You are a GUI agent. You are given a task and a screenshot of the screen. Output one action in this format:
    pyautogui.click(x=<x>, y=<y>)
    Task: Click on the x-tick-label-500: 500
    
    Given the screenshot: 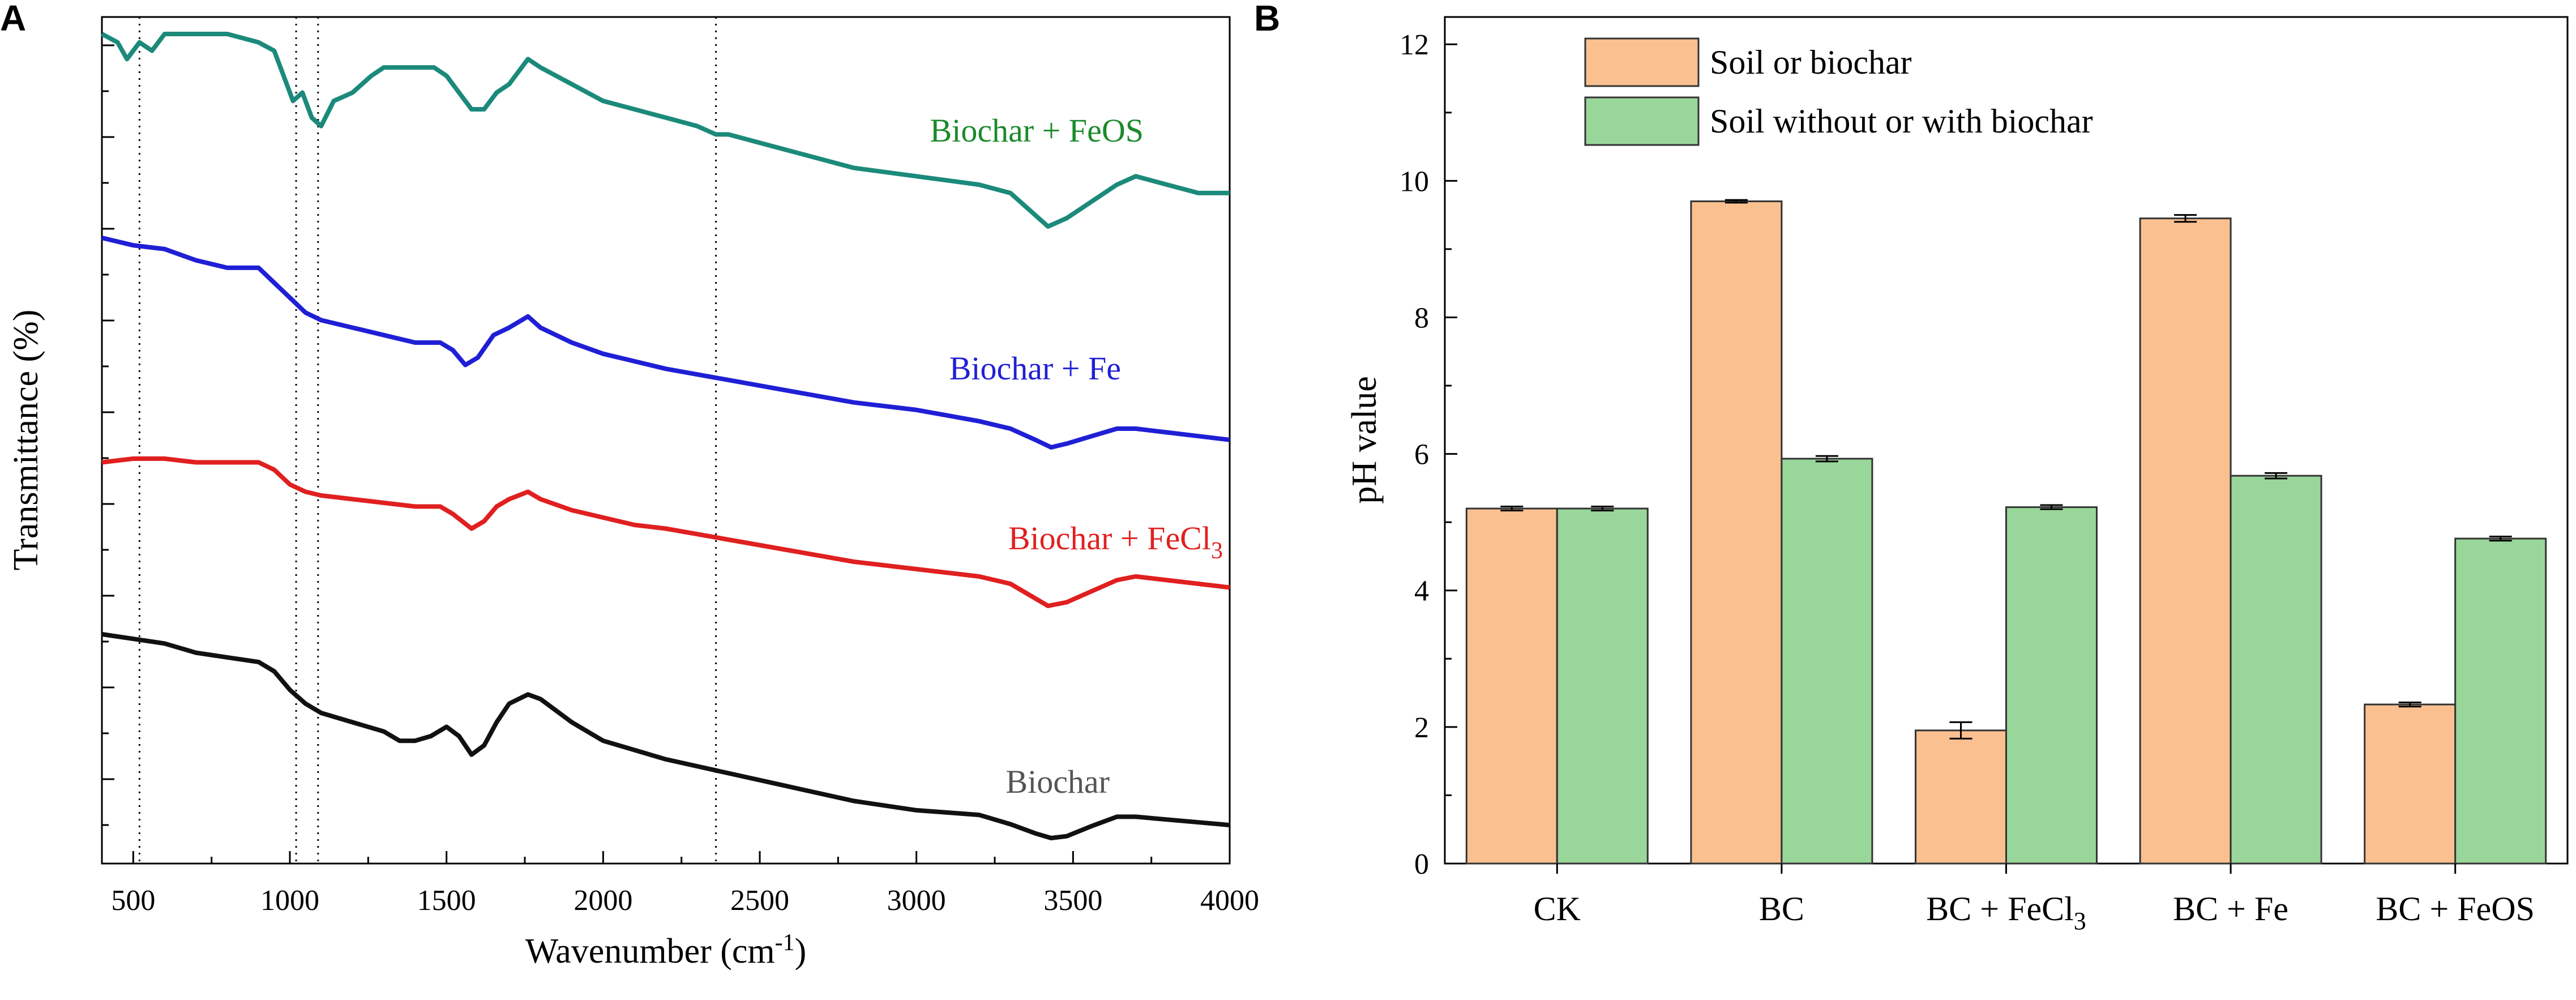 What is the action you would take?
    pyautogui.click(x=133, y=900)
    